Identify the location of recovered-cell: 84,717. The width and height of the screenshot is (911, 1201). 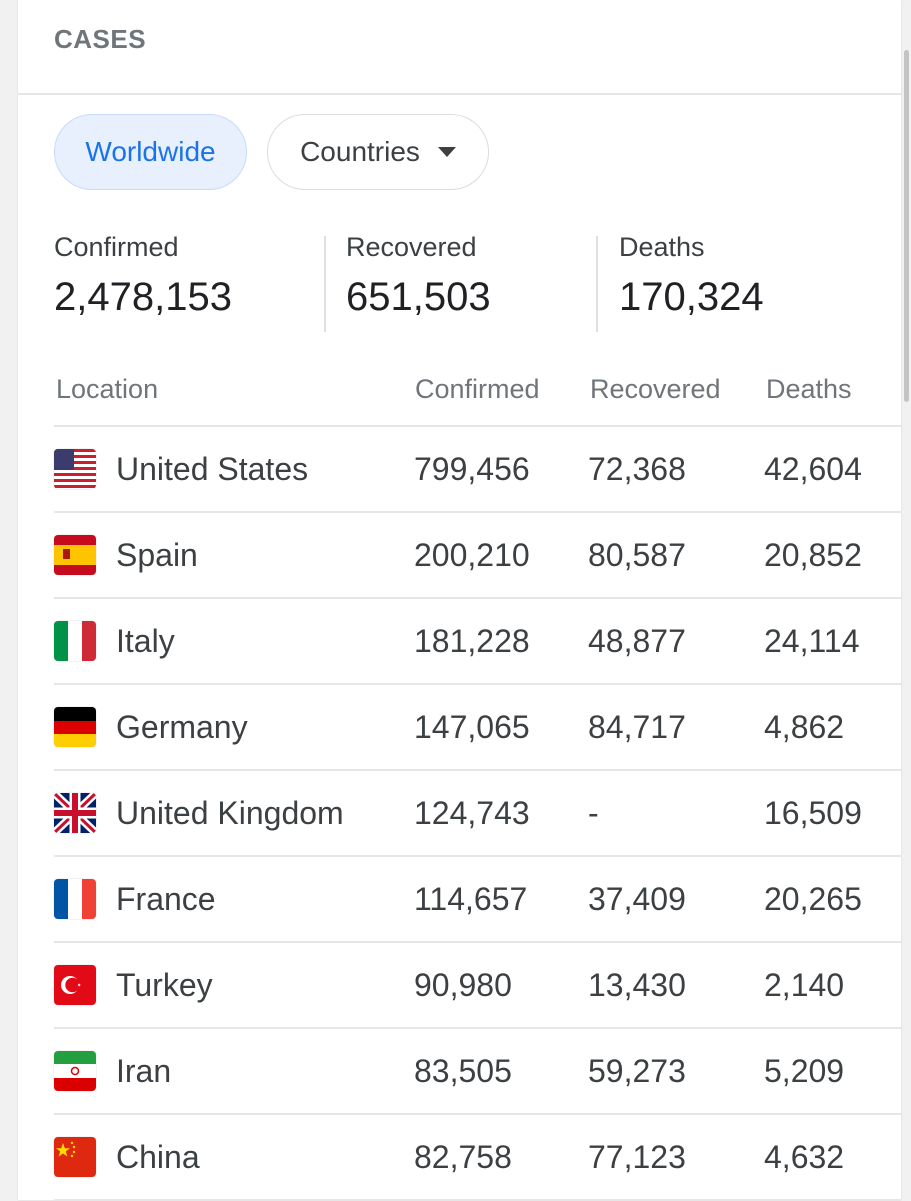
(637, 727).